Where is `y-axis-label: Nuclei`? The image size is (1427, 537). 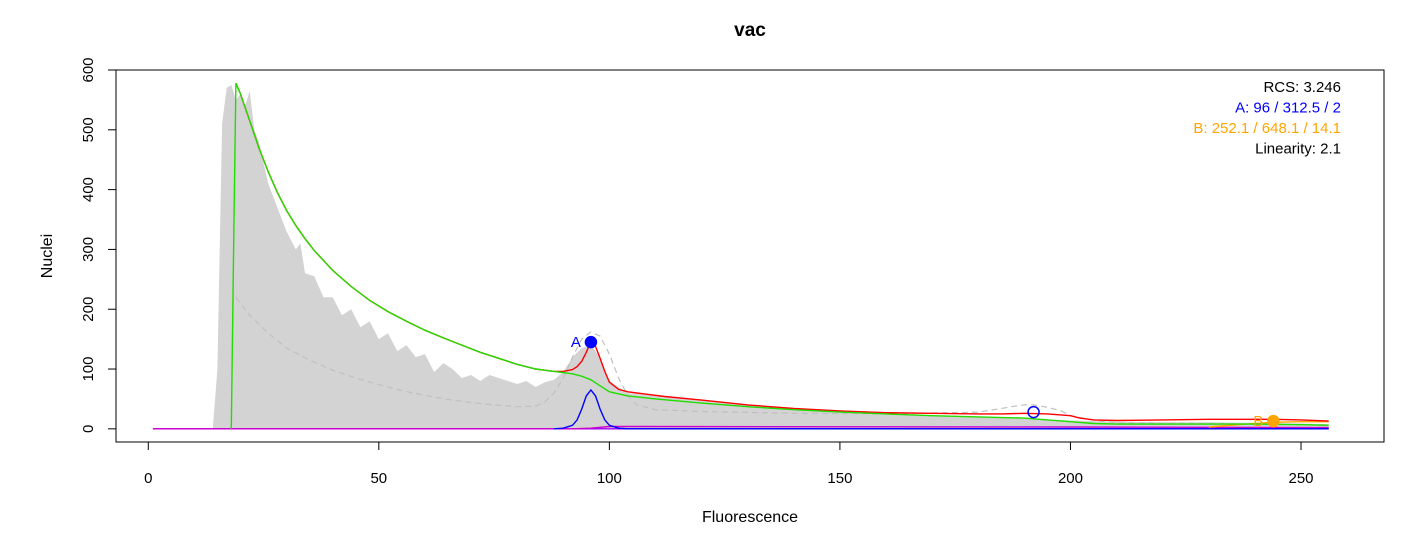
y-axis-label: Nuclei is located at coordinates (47, 256).